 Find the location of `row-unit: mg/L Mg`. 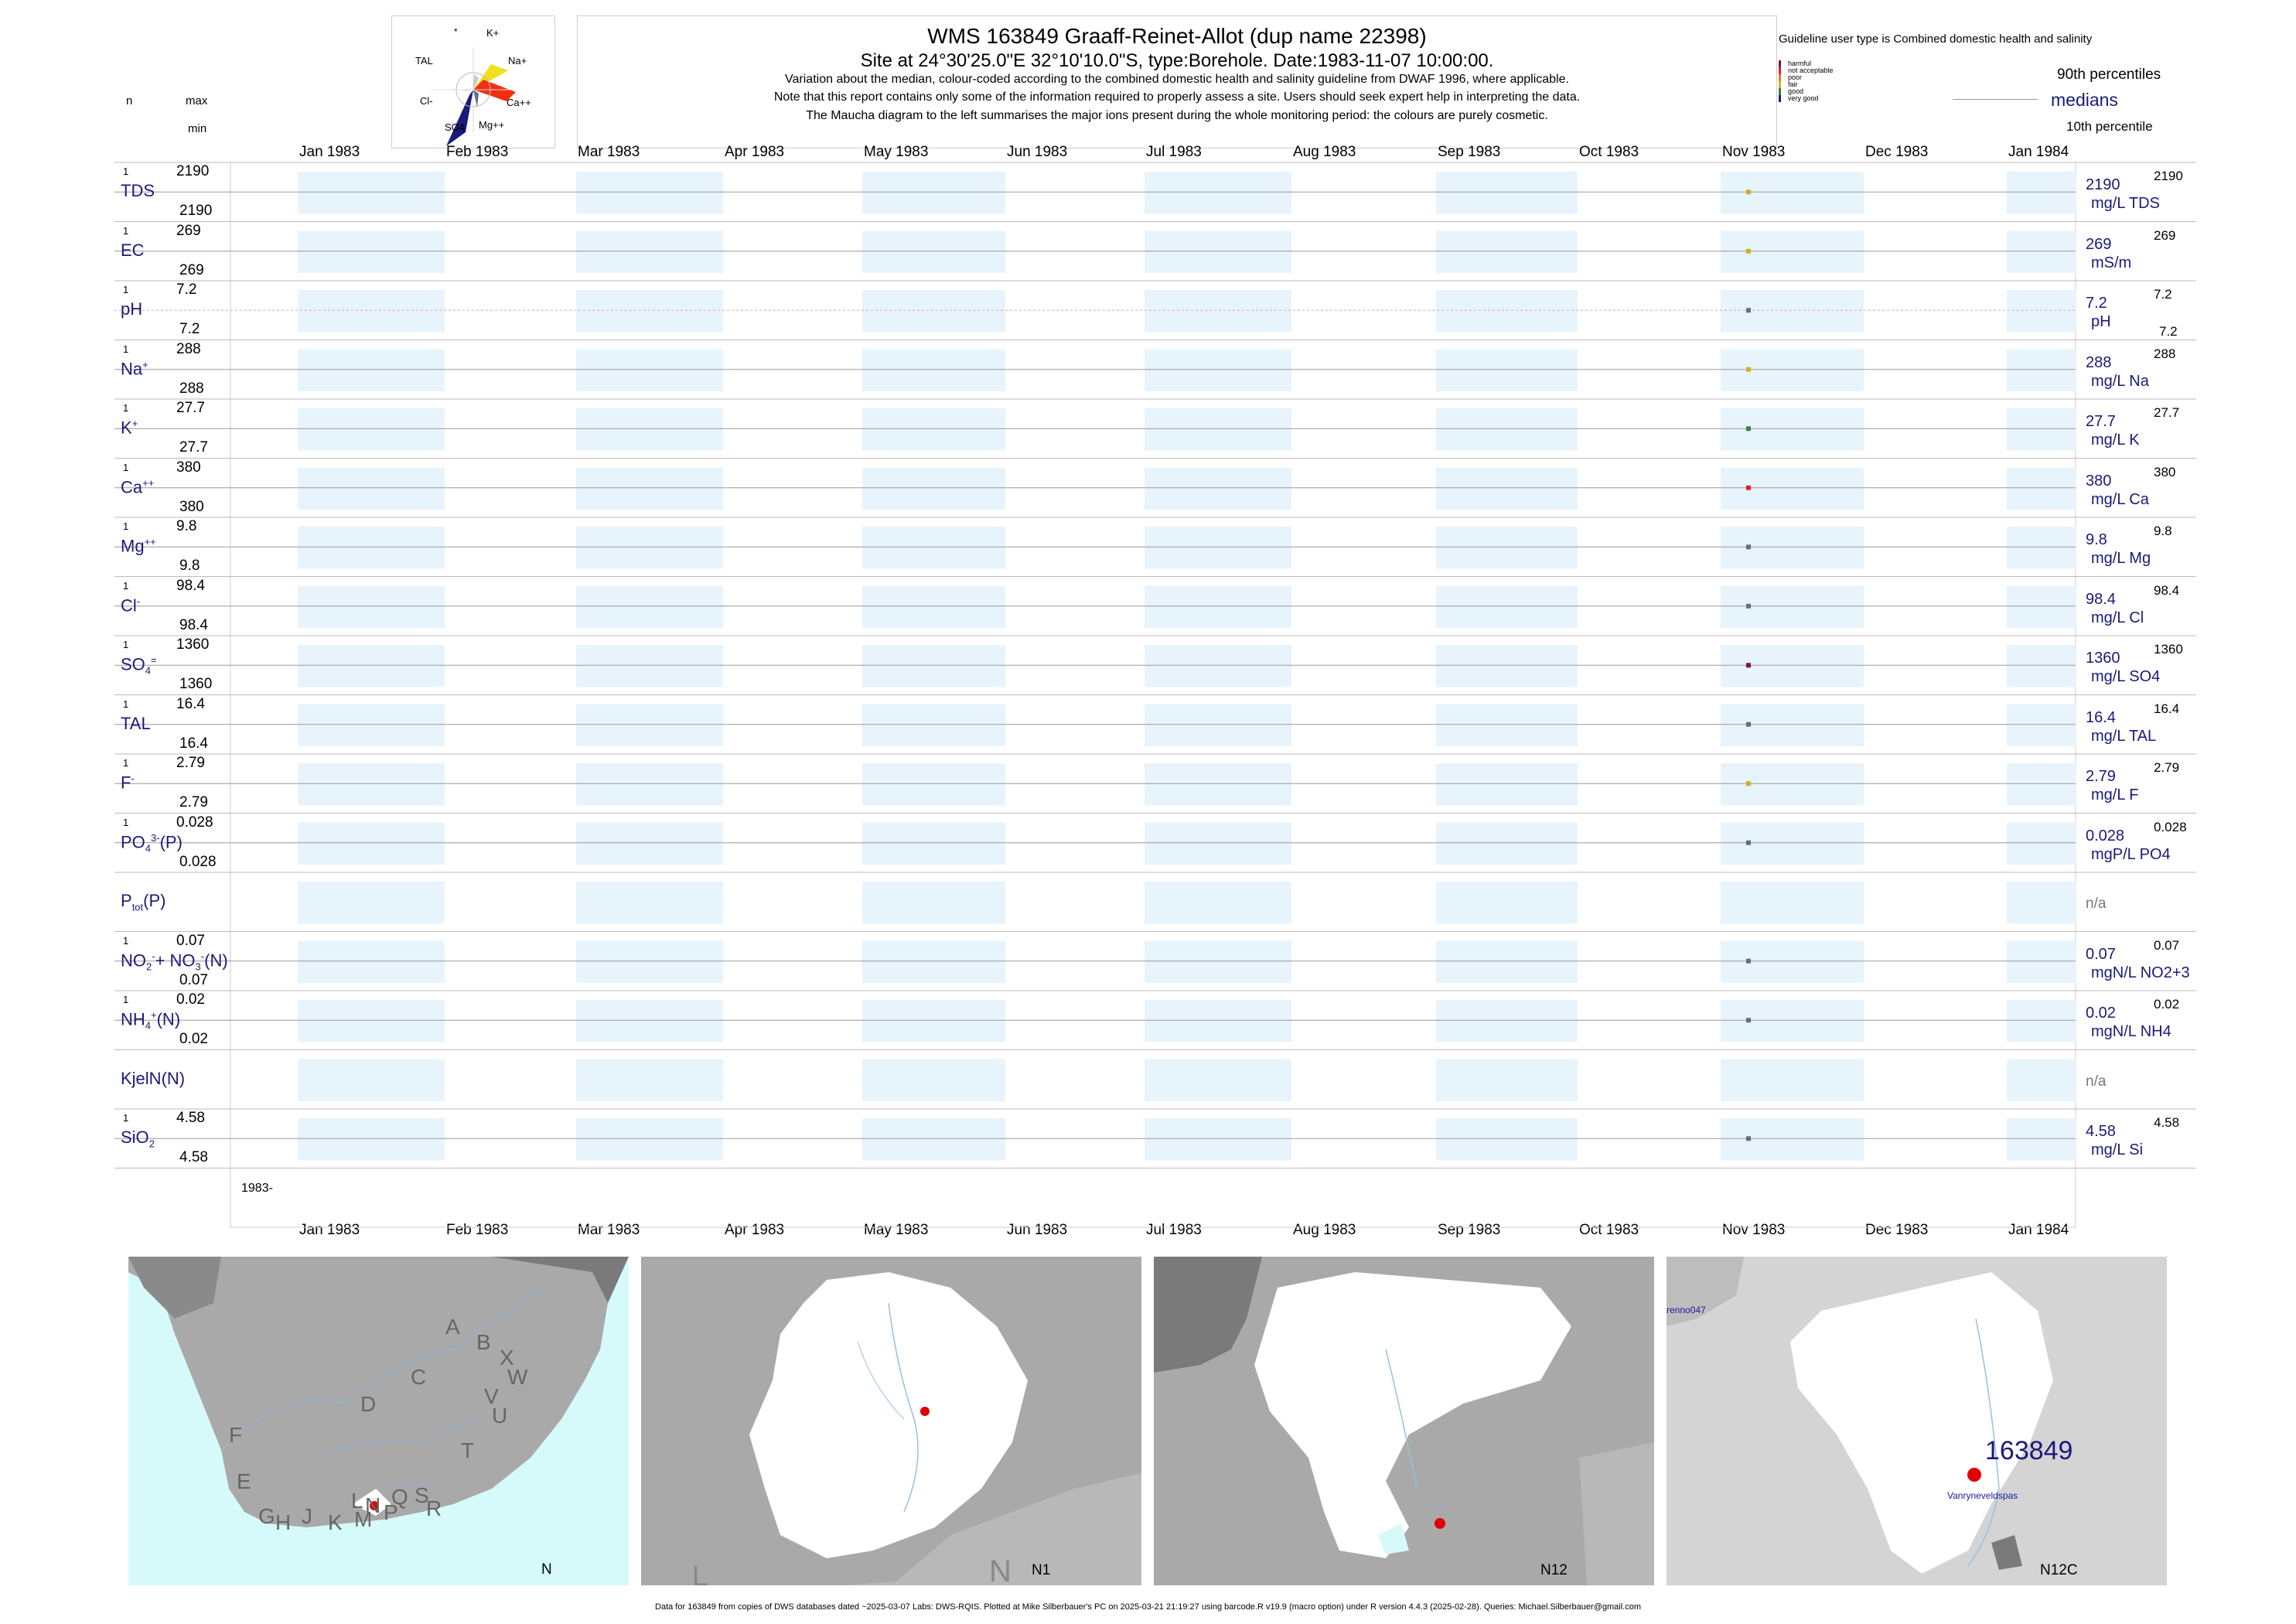

row-unit: mg/L Mg is located at coordinates (2121, 558).